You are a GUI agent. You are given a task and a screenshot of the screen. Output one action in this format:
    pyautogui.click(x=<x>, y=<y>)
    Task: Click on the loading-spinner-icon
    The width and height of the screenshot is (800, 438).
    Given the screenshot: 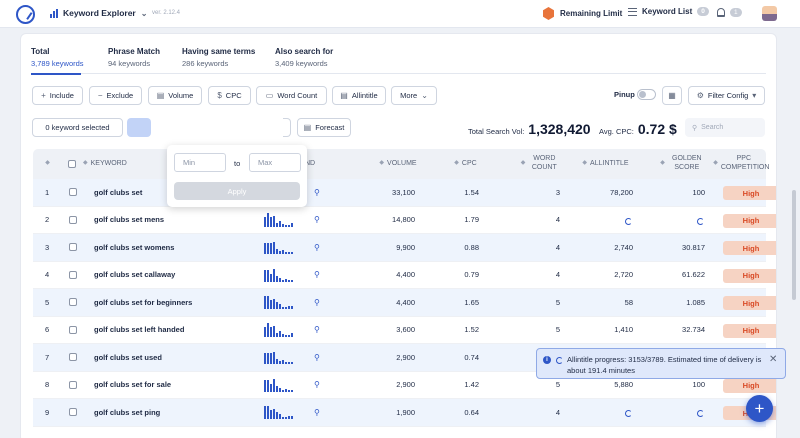 What is the action you would take?
    pyautogui.click(x=559, y=360)
    